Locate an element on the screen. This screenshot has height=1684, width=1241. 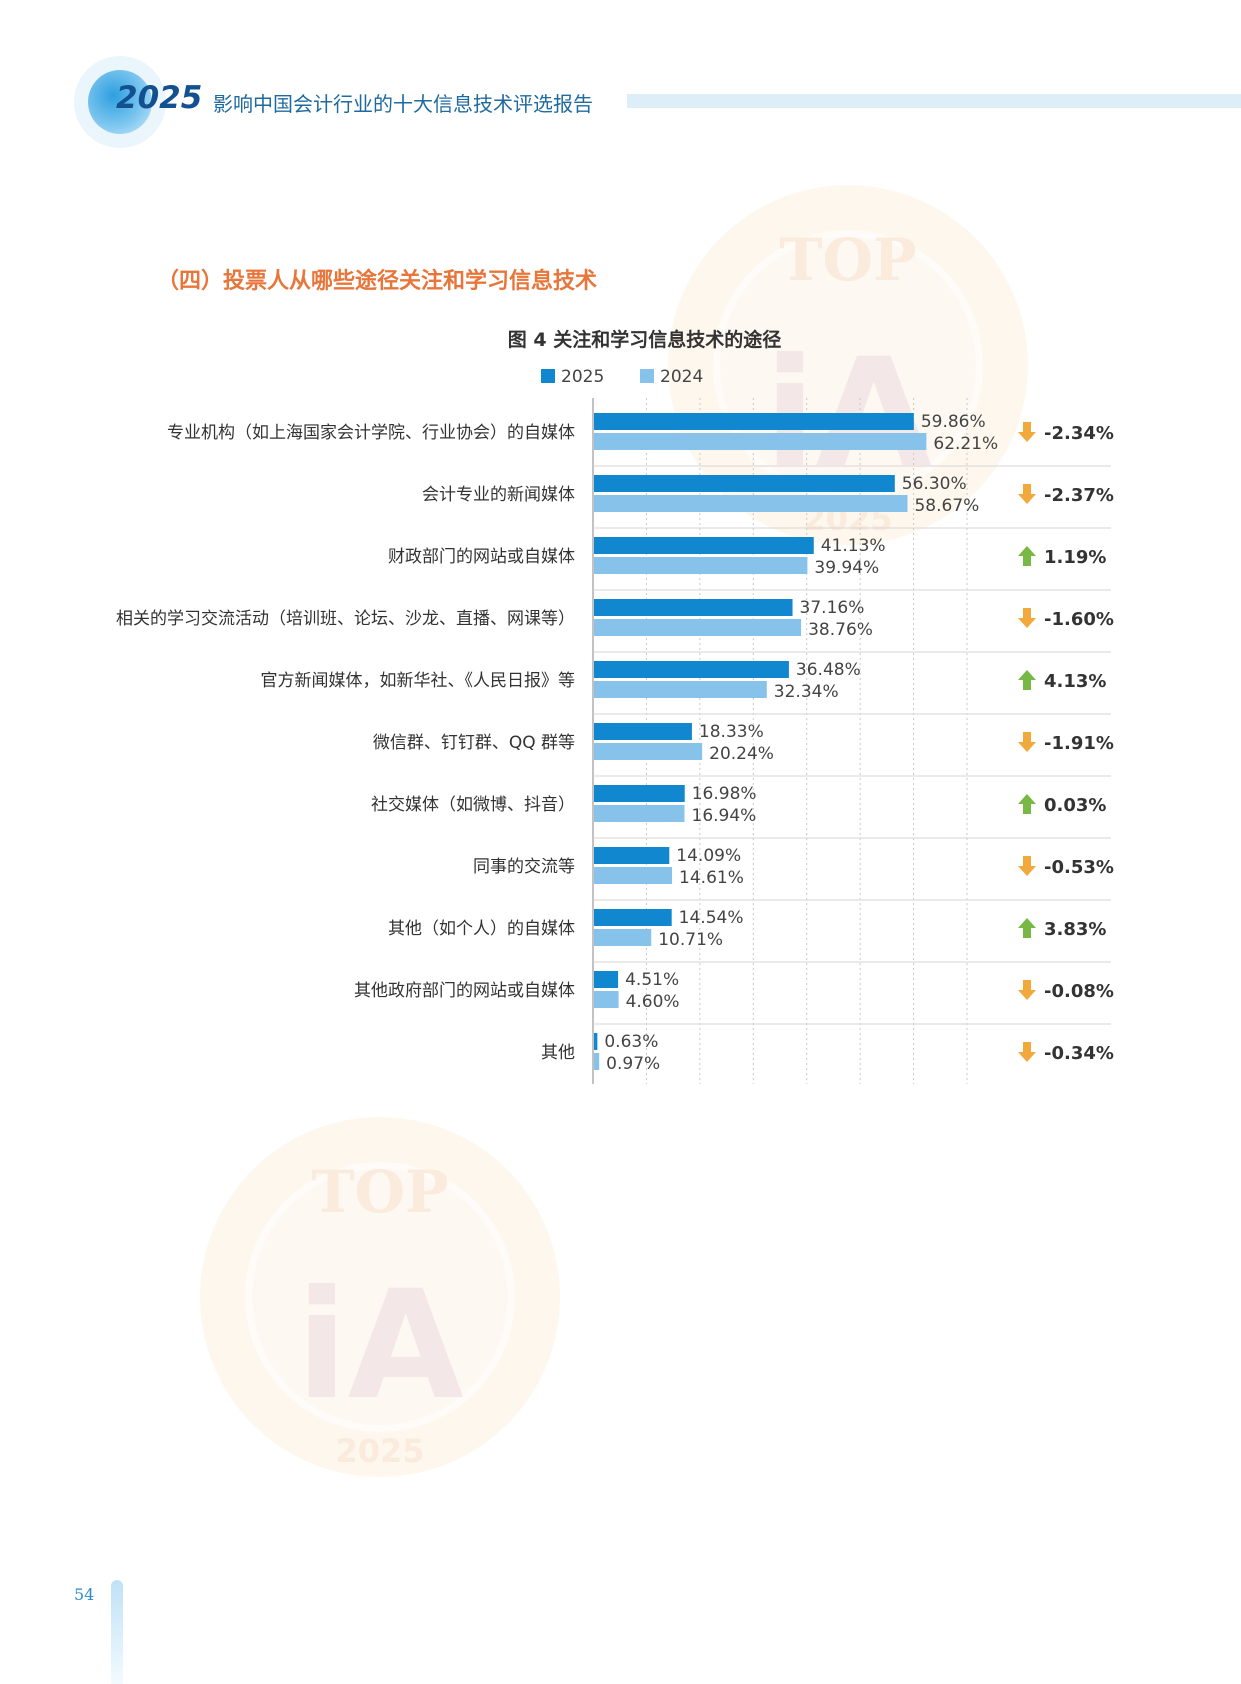
data-label-2025: 36.48% is located at coordinates (828, 670).